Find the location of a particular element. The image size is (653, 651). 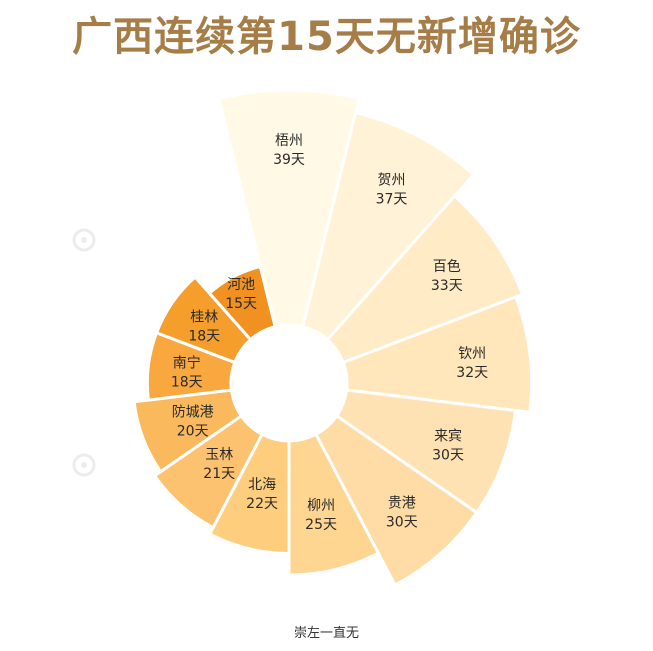

sector-value-label: 15天 is located at coordinates (241, 304).